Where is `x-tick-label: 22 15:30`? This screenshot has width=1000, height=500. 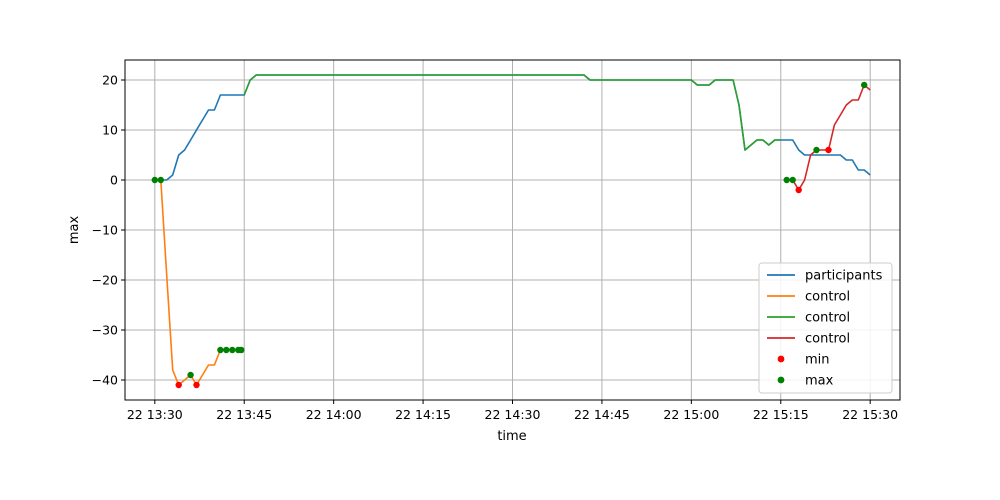 x-tick-label: 22 15:30 is located at coordinates (870, 414).